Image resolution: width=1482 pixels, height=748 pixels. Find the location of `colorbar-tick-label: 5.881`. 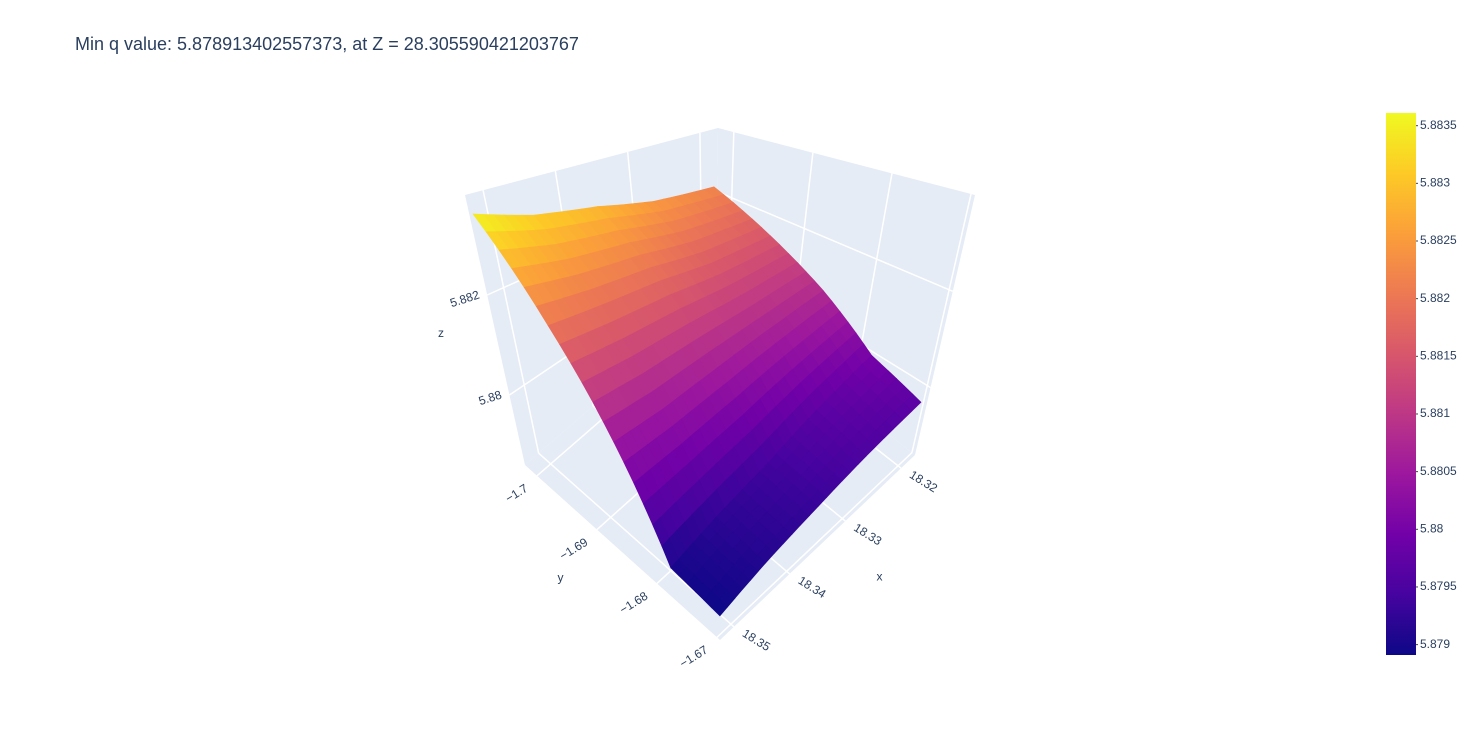

colorbar-tick-label: 5.881 is located at coordinates (1435, 413).